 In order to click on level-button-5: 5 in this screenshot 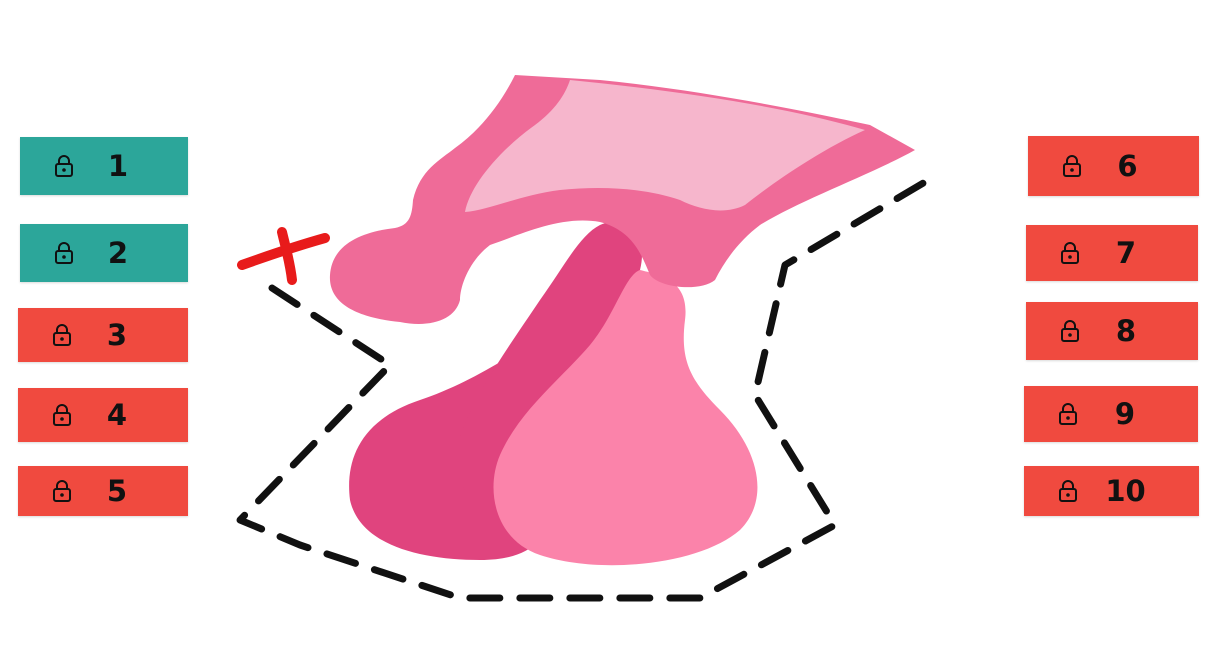, I will do `click(103, 491)`.